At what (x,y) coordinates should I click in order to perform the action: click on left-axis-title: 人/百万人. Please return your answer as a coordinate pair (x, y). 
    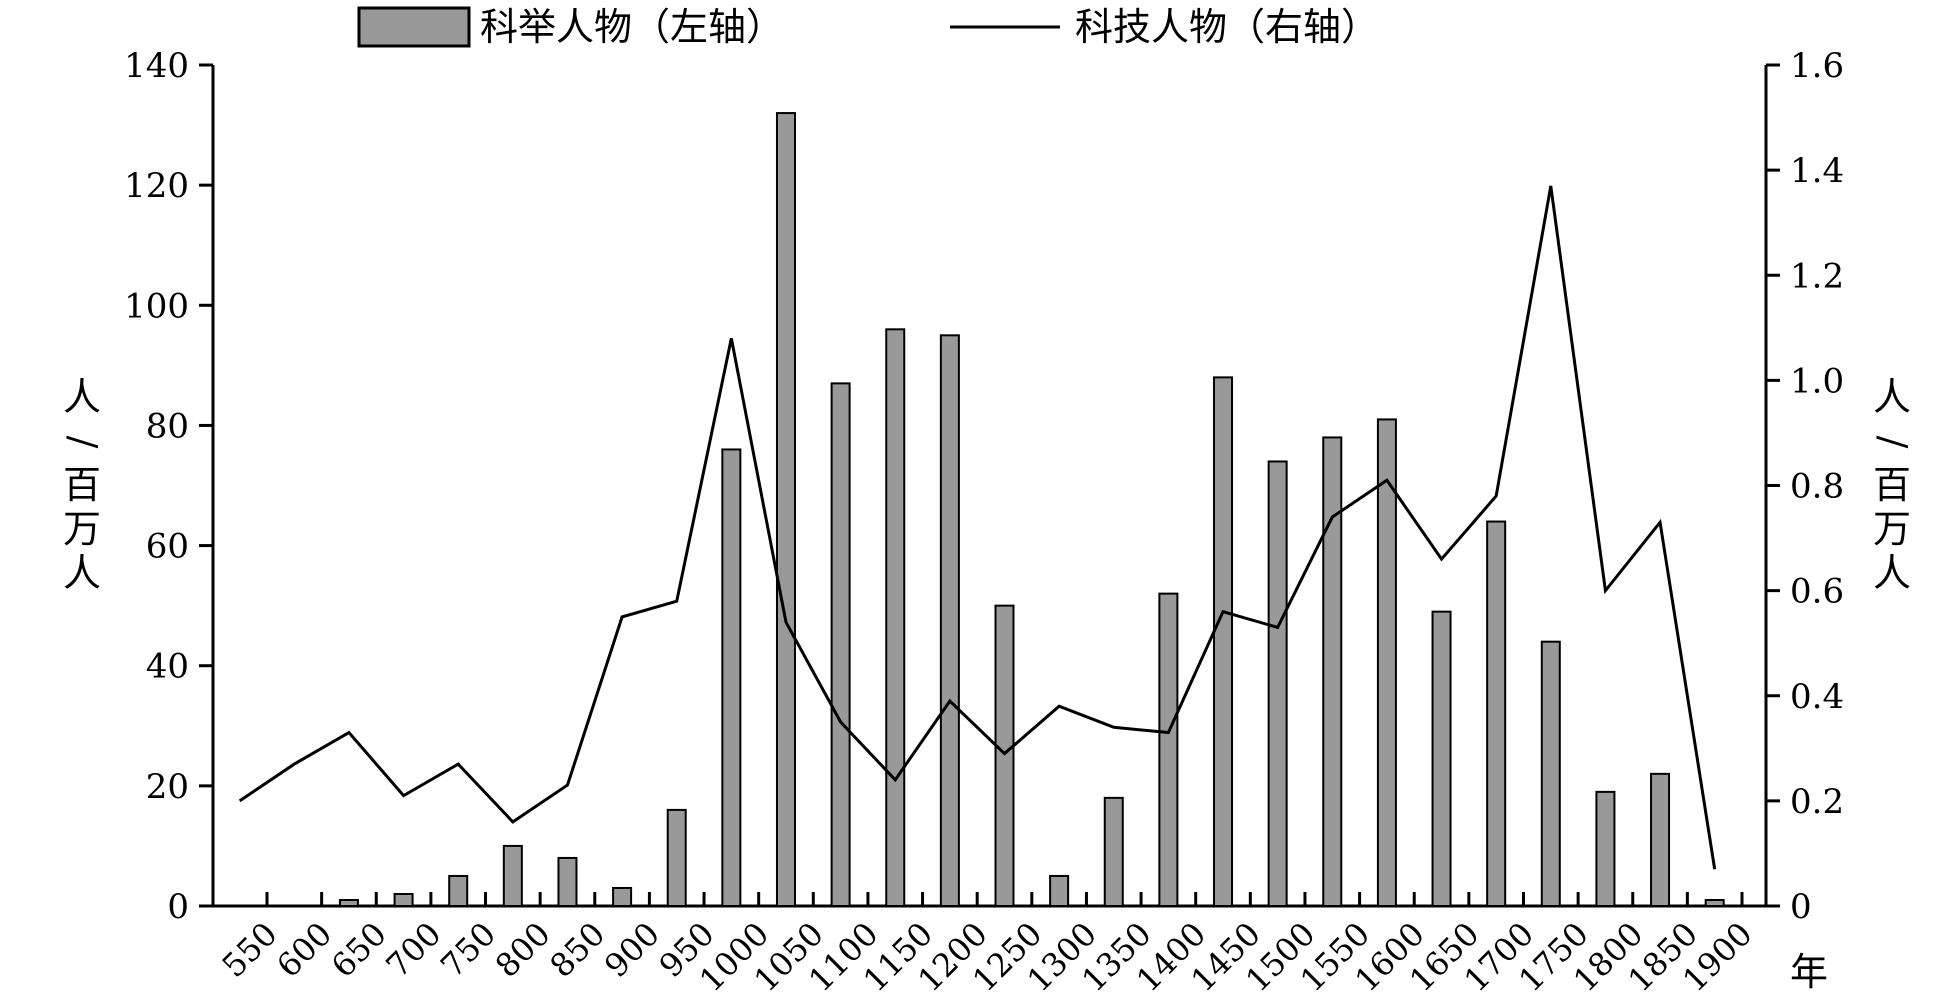
    Looking at the image, I should click on (83, 485).